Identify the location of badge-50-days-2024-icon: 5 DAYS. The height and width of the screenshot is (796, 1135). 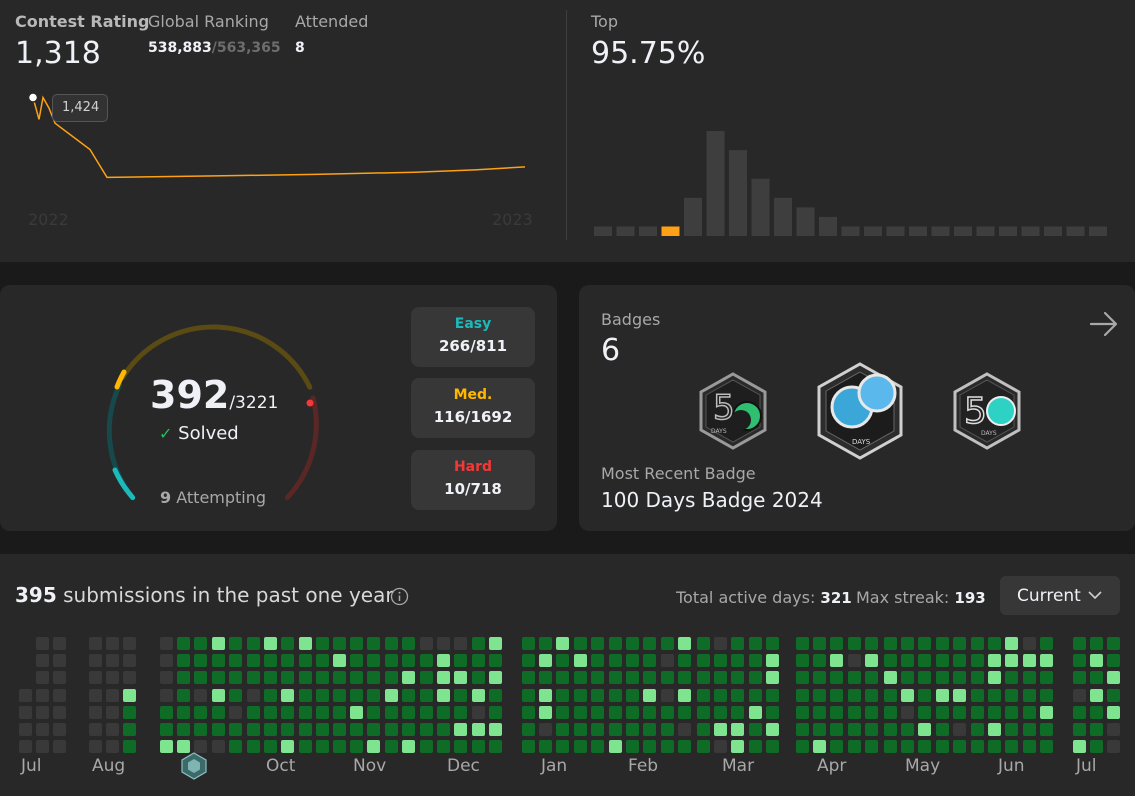
(987, 411).